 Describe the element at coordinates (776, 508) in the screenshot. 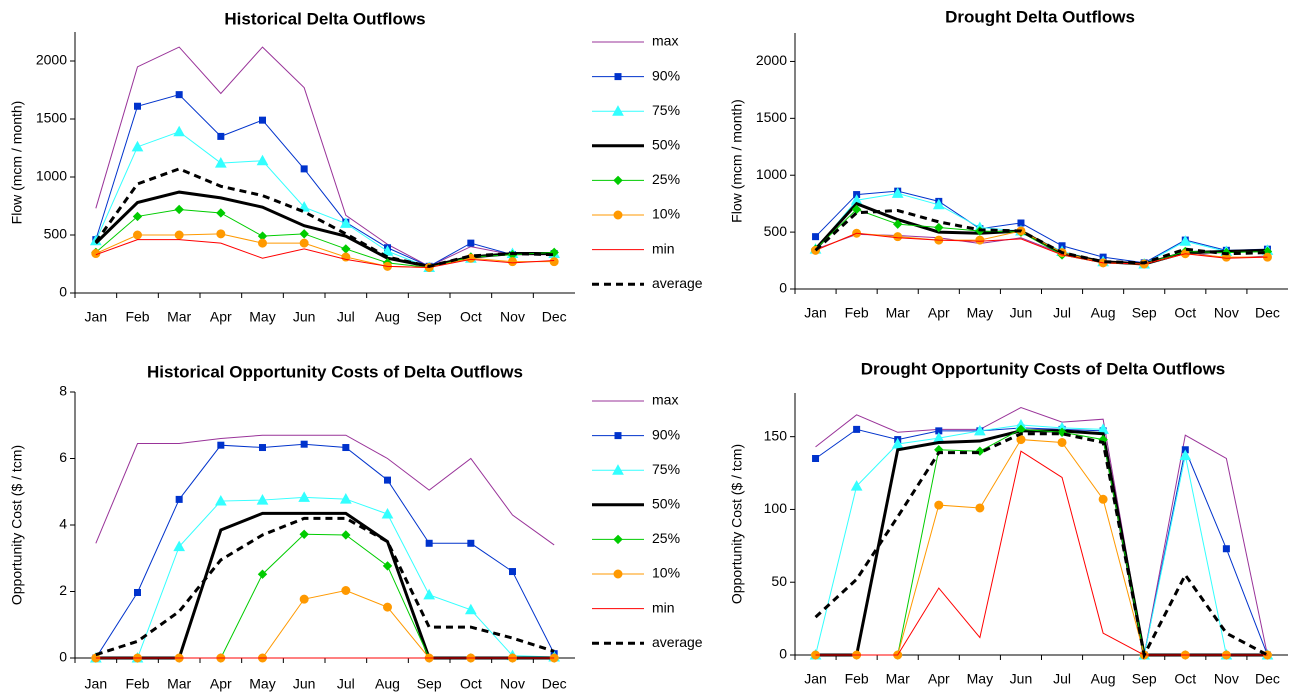

I see `y-tick-label: 100` at that location.